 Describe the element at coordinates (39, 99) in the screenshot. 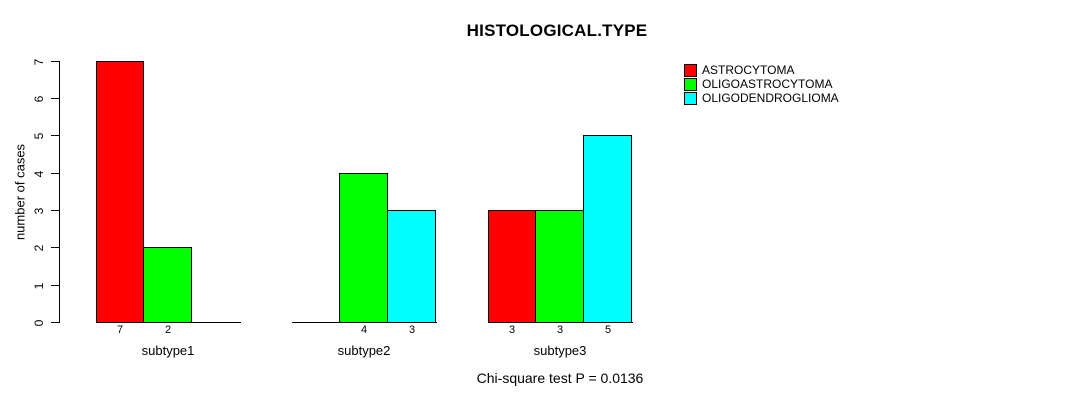

I see `y-tick-label: 6` at that location.